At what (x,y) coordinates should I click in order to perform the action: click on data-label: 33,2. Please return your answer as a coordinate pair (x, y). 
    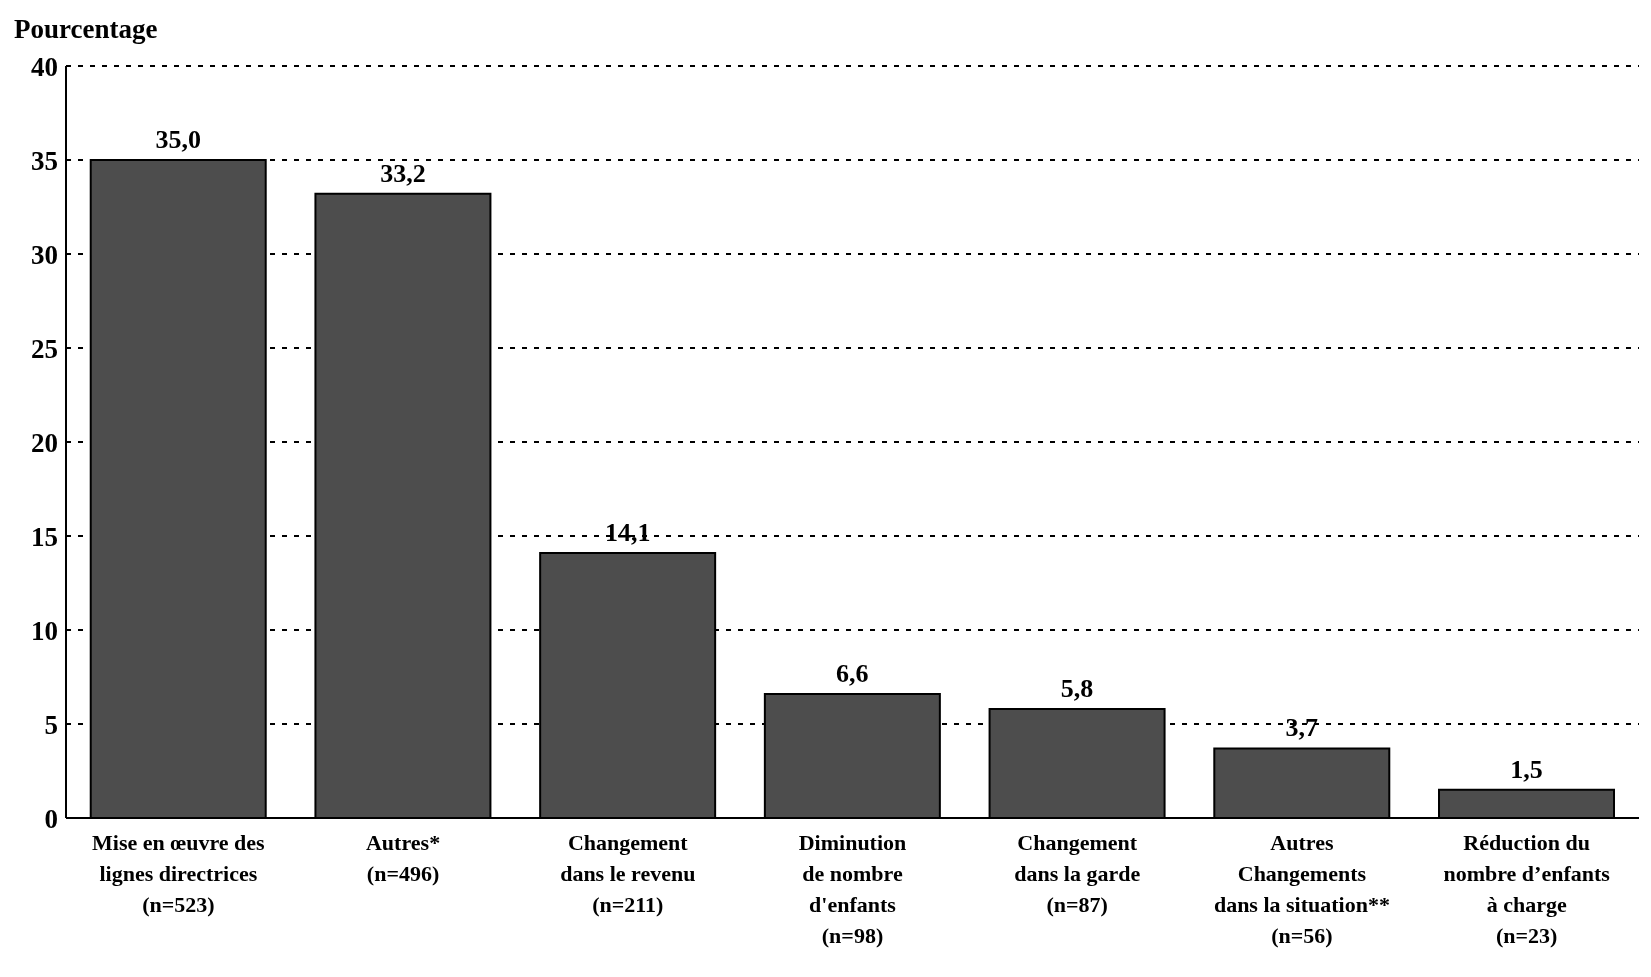
    Looking at the image, I should click on (403, 173).